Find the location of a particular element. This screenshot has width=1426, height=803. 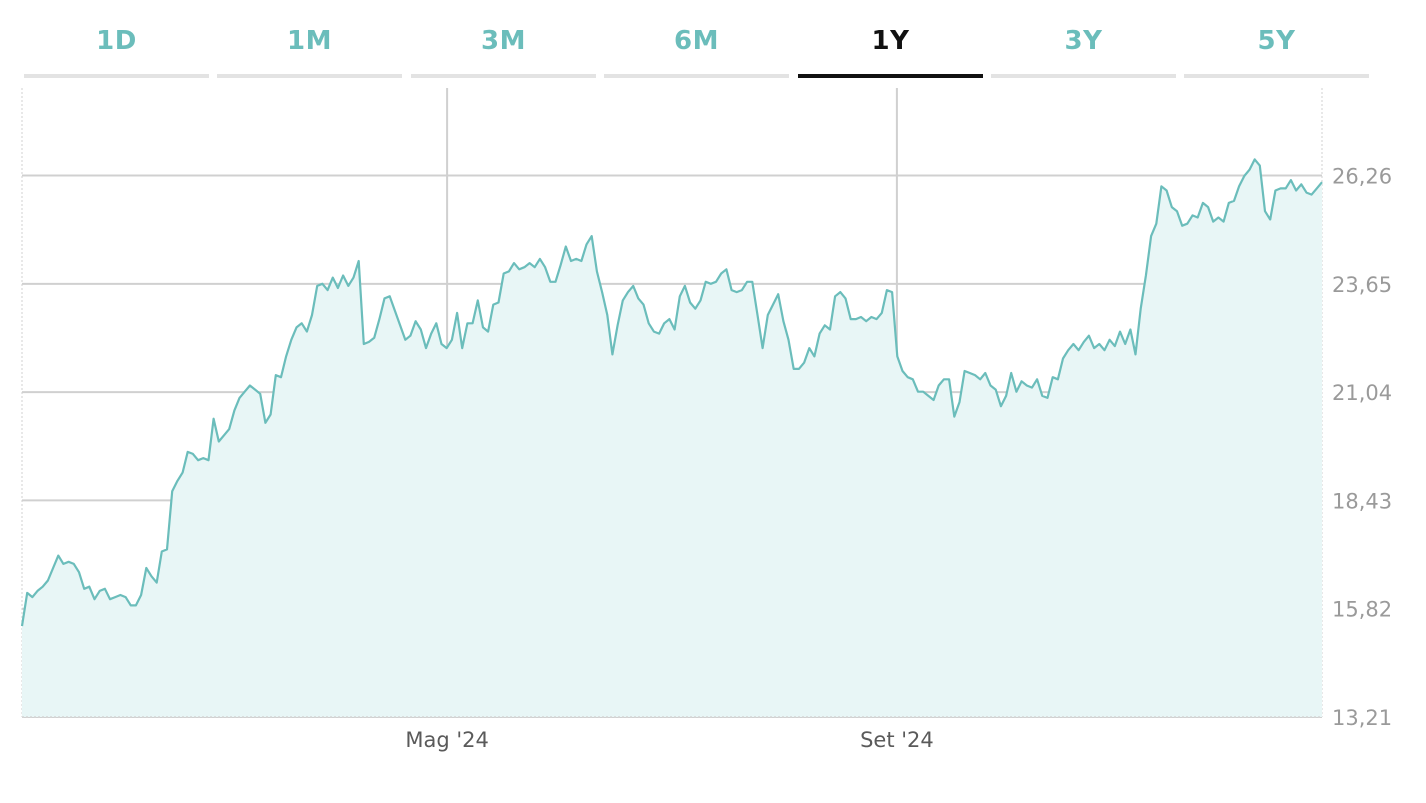

tab-label: 1M is located at coordinates (309, 41).